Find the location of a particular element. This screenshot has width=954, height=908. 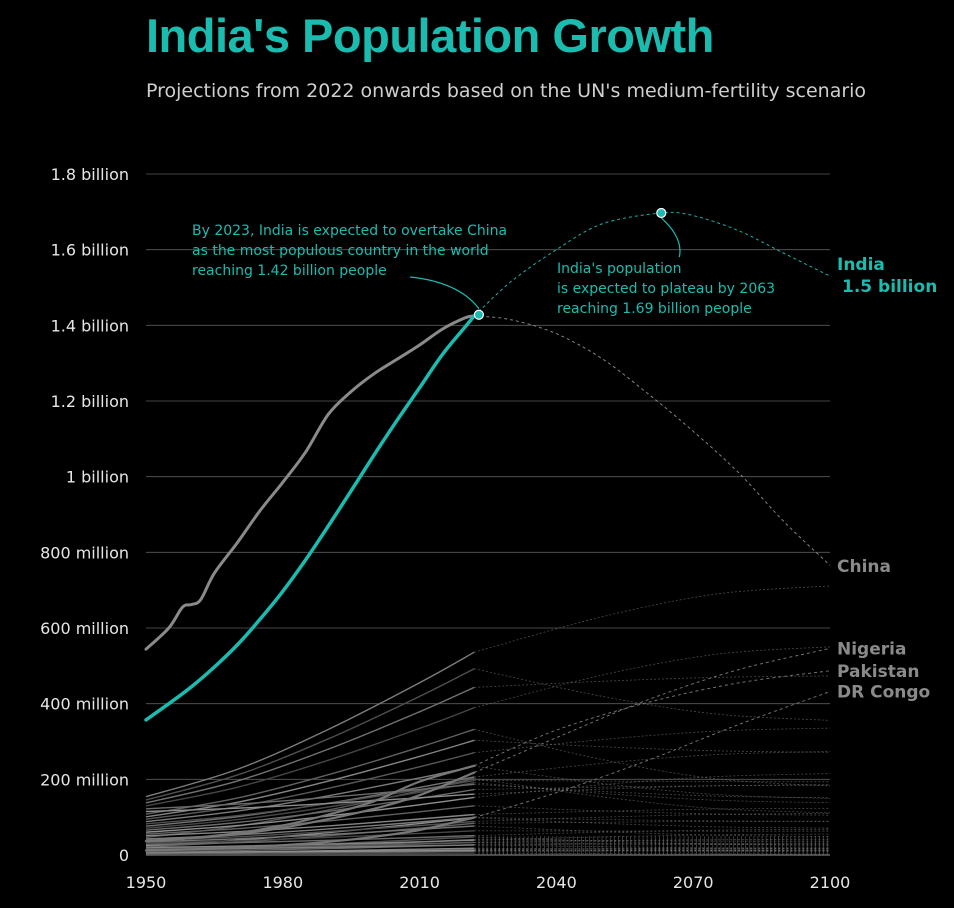

y-tick-label: 1.2 billion is located at coordinates (90, 401).